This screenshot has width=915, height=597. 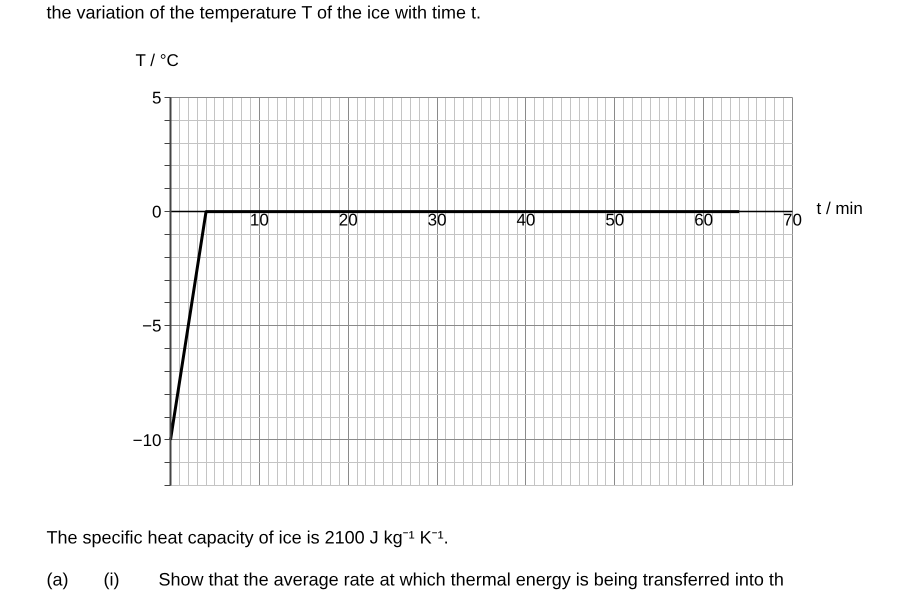 I want to click on x-tick-label: 60, so click(x=704, y=220).